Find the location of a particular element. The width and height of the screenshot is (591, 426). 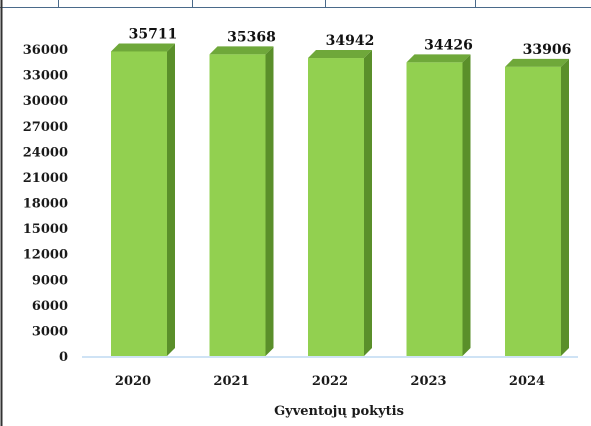

y-tick-label: 6000 is located at coordinates (50, 306).